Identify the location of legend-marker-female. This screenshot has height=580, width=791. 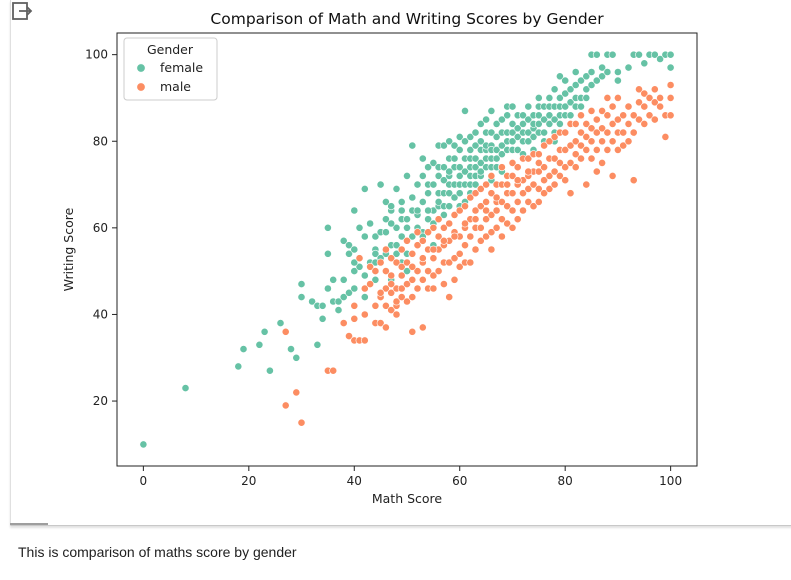
(141, 68).